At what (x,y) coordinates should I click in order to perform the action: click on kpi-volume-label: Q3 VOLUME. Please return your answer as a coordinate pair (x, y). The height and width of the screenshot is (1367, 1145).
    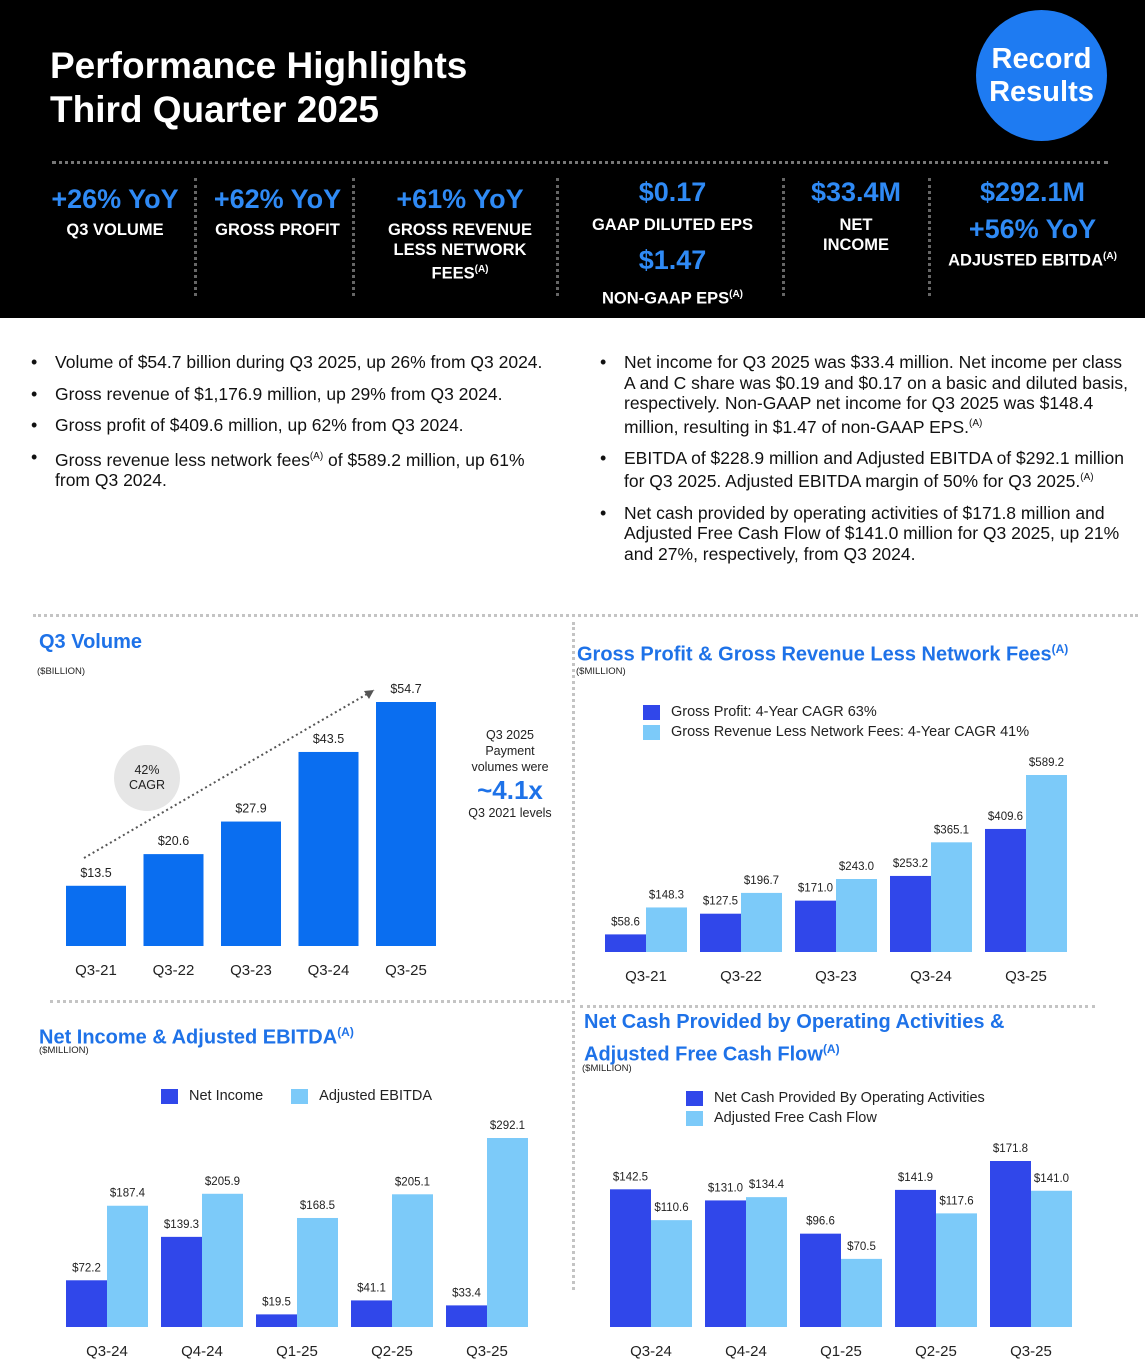
    Looking at the image, I should click on (115, 230).